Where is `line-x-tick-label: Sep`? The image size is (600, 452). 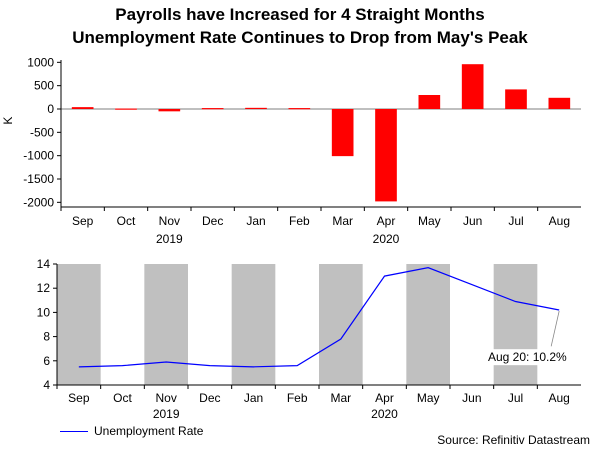 line-x-tick-label: Sep is located at coordinates (79, 398).